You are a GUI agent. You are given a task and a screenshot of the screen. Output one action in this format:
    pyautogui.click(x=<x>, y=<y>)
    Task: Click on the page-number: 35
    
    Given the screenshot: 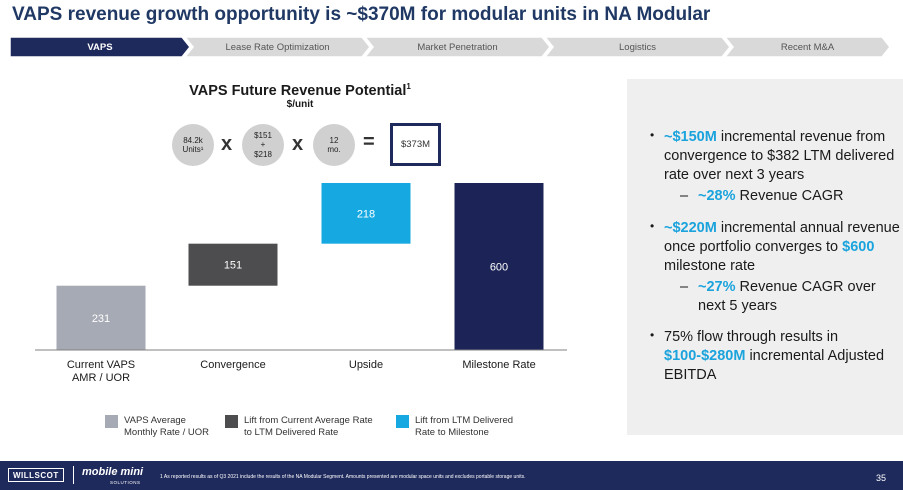 What is the action you would take?
    pyautogui.click(x=881, y=478)
    